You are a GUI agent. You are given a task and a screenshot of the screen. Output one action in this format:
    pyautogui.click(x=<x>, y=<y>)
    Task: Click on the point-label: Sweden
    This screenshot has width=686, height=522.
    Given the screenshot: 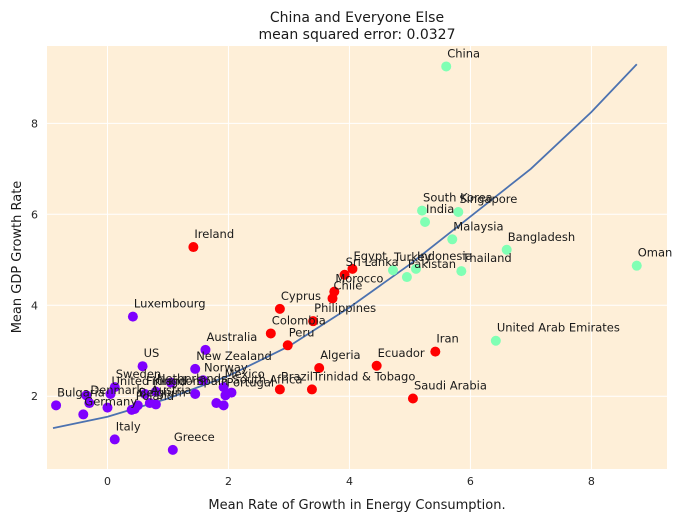 What is the action you would take?
    pyautogui.click(x=138, y=374)
    